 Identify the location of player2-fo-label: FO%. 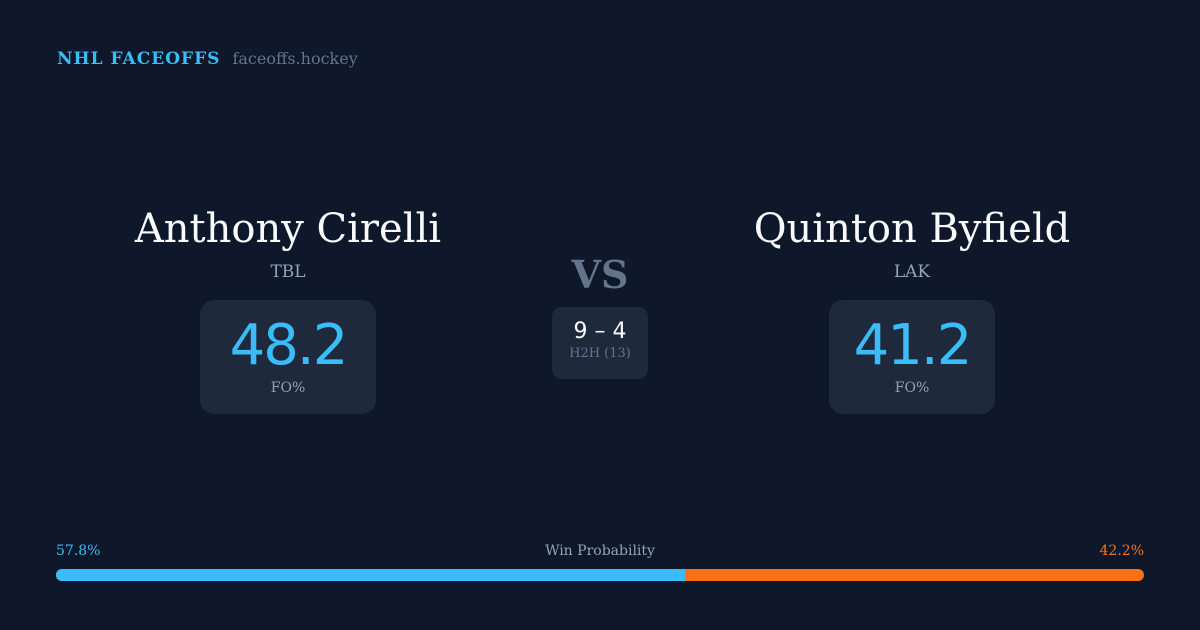
(912, 388).